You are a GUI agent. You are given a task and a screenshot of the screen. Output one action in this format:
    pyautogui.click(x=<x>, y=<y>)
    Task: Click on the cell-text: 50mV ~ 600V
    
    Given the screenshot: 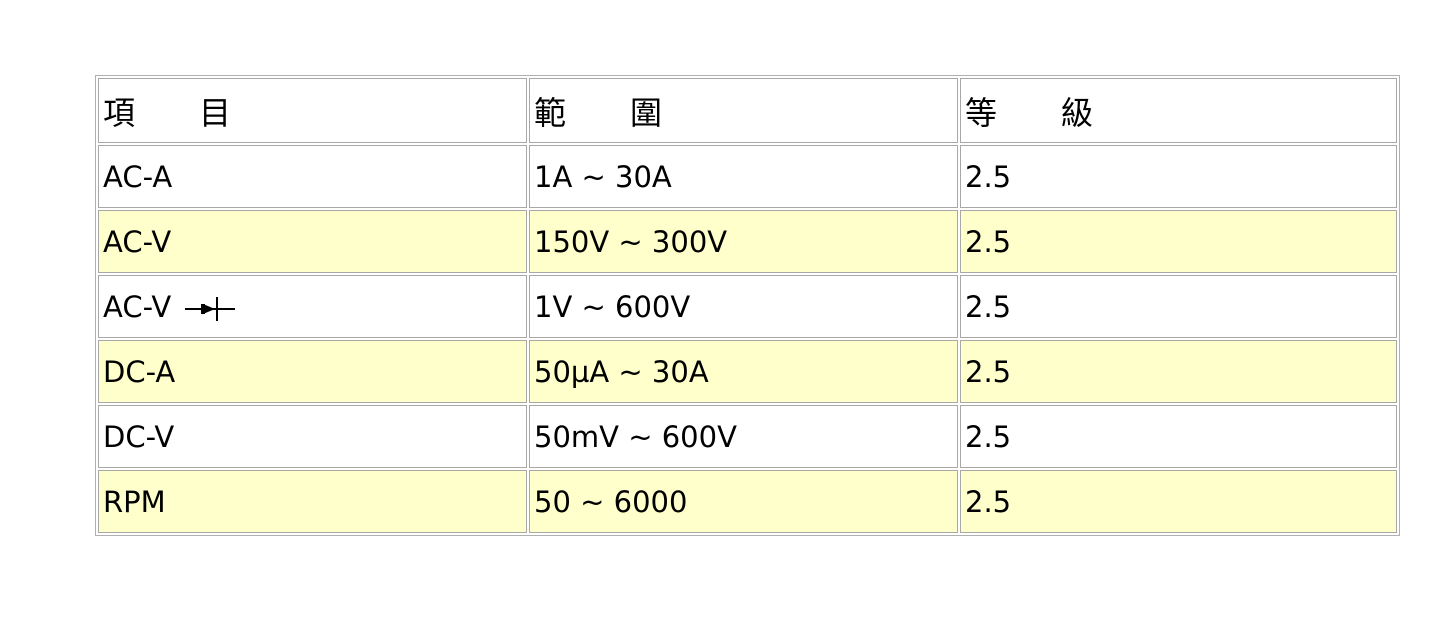 What is the action you would take?
    pyautogui.click(x=635, y=436)
    